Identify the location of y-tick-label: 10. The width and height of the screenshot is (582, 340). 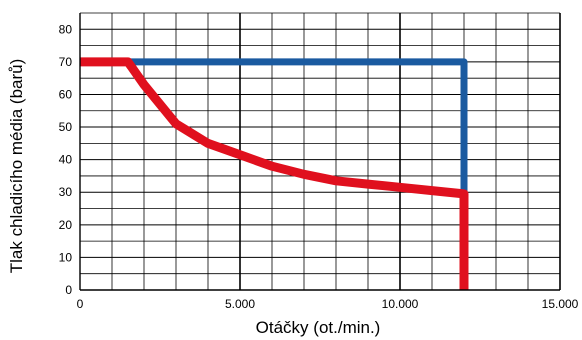
(66, 257).